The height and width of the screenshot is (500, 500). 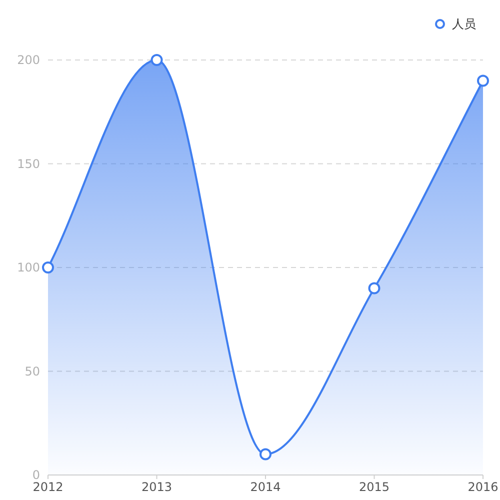 What do you see at coordinates (32, 371) in the screenshot?
I see `y-tick-label: 50` at bounding box center [32, 371].